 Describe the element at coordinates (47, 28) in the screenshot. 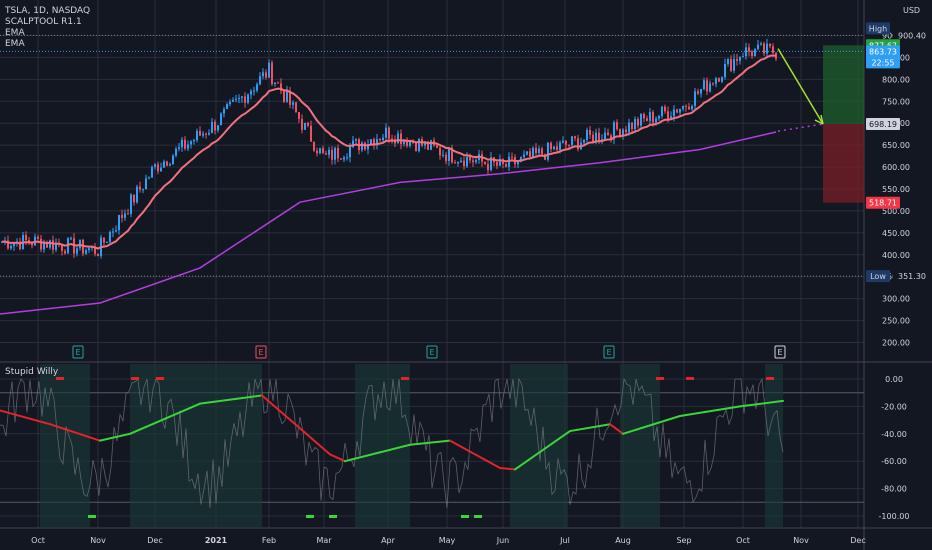

I see `chart-legend: TSLA, 1D, NASDAQ SCALPTOOL R1.1 EMA EMA` at that location.